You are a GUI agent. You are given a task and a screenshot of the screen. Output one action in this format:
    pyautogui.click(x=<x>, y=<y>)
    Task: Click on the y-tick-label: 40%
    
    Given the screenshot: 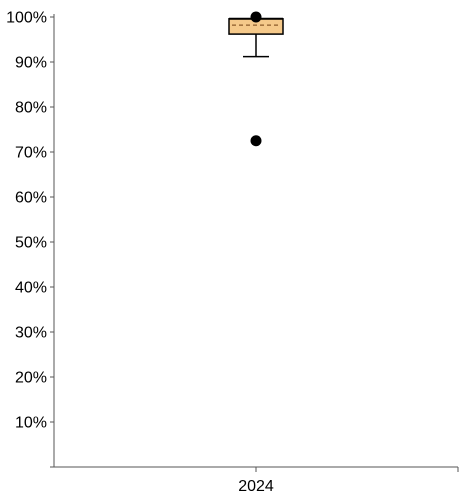 What is the action you would take?
    pyautogui.click(x=31, y=288)
    